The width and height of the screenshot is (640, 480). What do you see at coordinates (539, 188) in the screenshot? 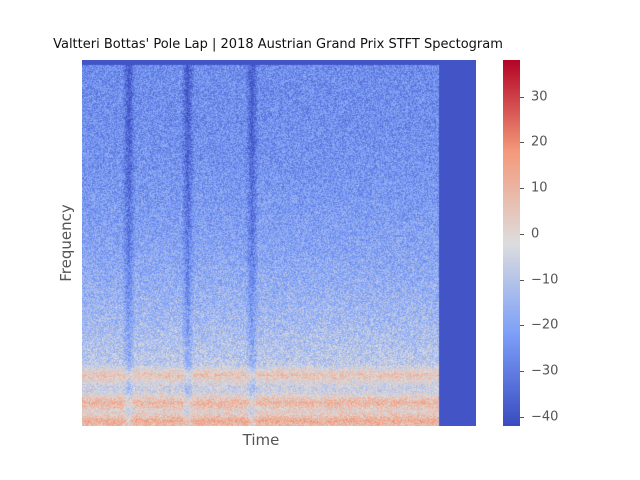
I see `colorbar-tick-label: 10` at bounding box center [539, 188].